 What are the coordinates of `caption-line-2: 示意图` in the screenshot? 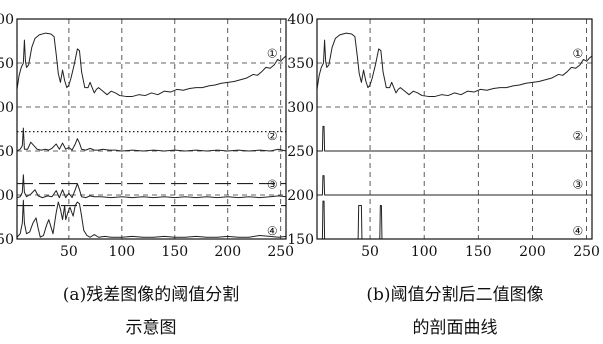 It's located at (151, 328).